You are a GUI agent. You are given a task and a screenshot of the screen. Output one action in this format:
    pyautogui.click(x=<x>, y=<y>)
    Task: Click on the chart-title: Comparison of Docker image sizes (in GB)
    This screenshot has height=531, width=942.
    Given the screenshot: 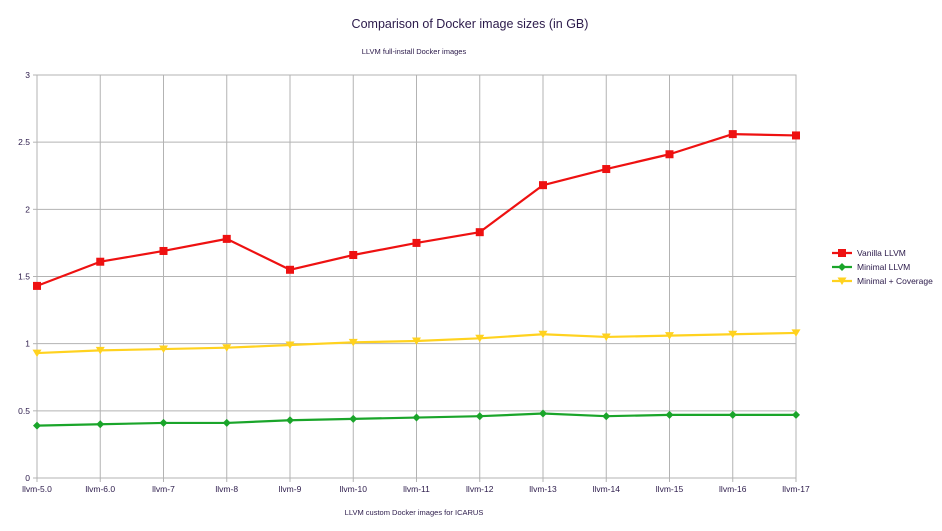 What is the action you would take?
    pyautogui.click(x=470, y=24)
    